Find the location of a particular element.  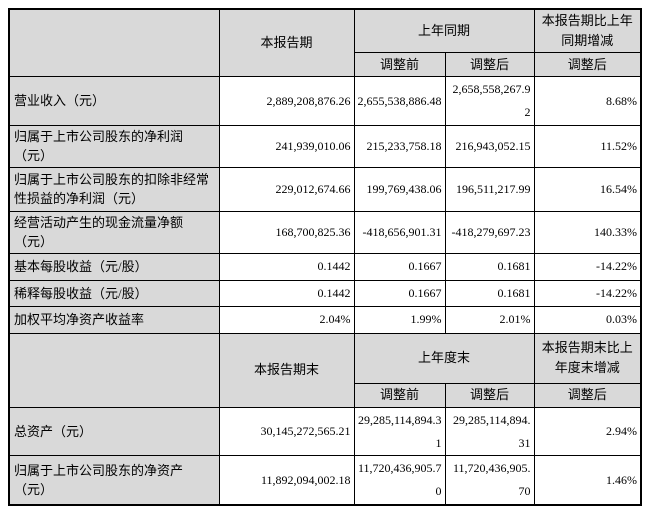

table-row-basic-eps: 基本每股收益（元/股） 0.1442 0.1667 0.1681 -14.22% is located at coordinates (325, 266).